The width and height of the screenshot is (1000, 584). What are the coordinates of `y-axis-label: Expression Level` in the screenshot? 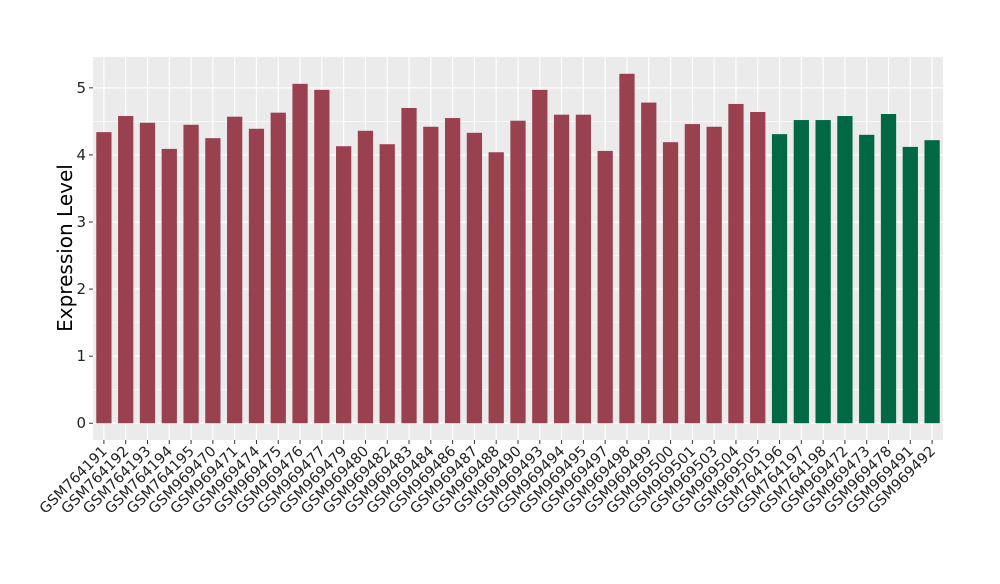 It's located at (65, 248).